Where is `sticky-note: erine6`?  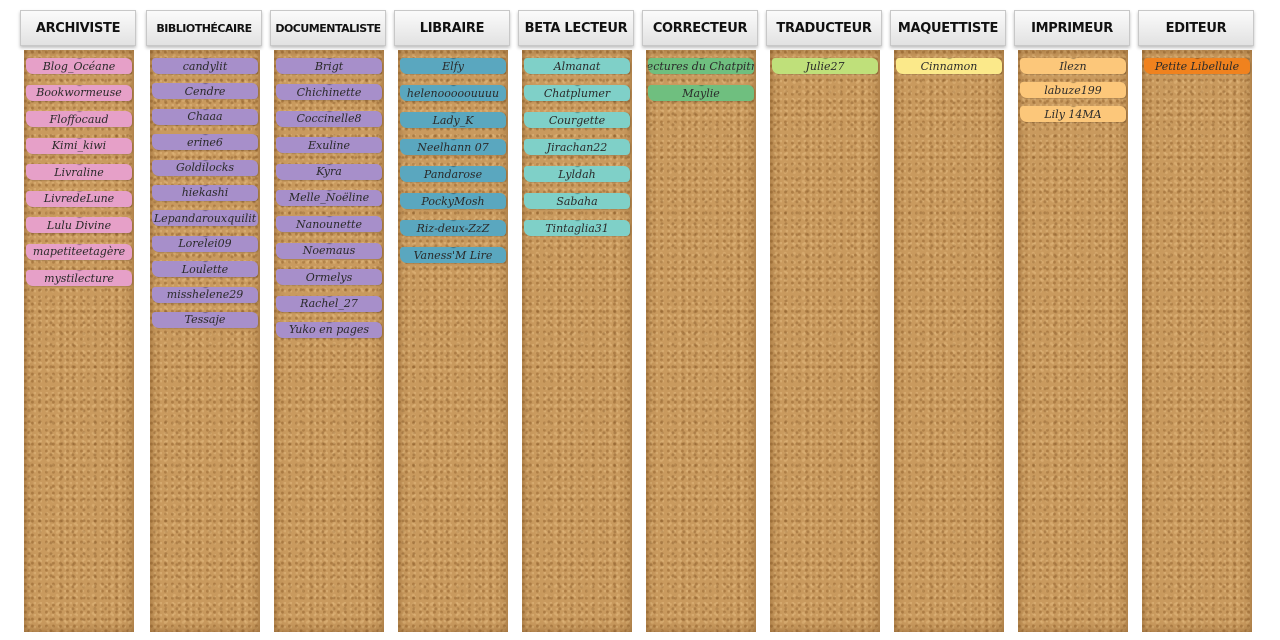 sticky-note: erine6 is located at coordinates (205, 142).